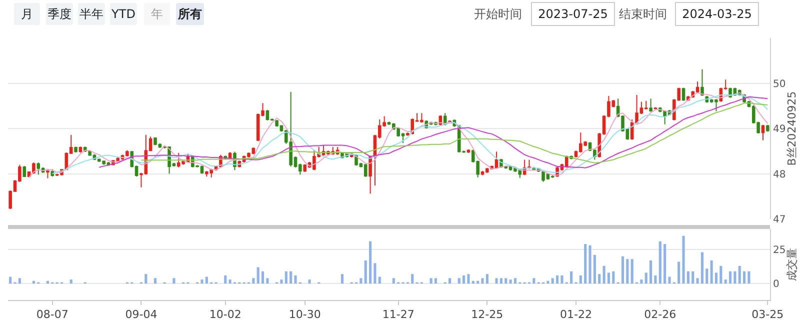 The width and height of the screenshot is (802, 332). I want to click on y-tick-label: 48, so click(779, 174).